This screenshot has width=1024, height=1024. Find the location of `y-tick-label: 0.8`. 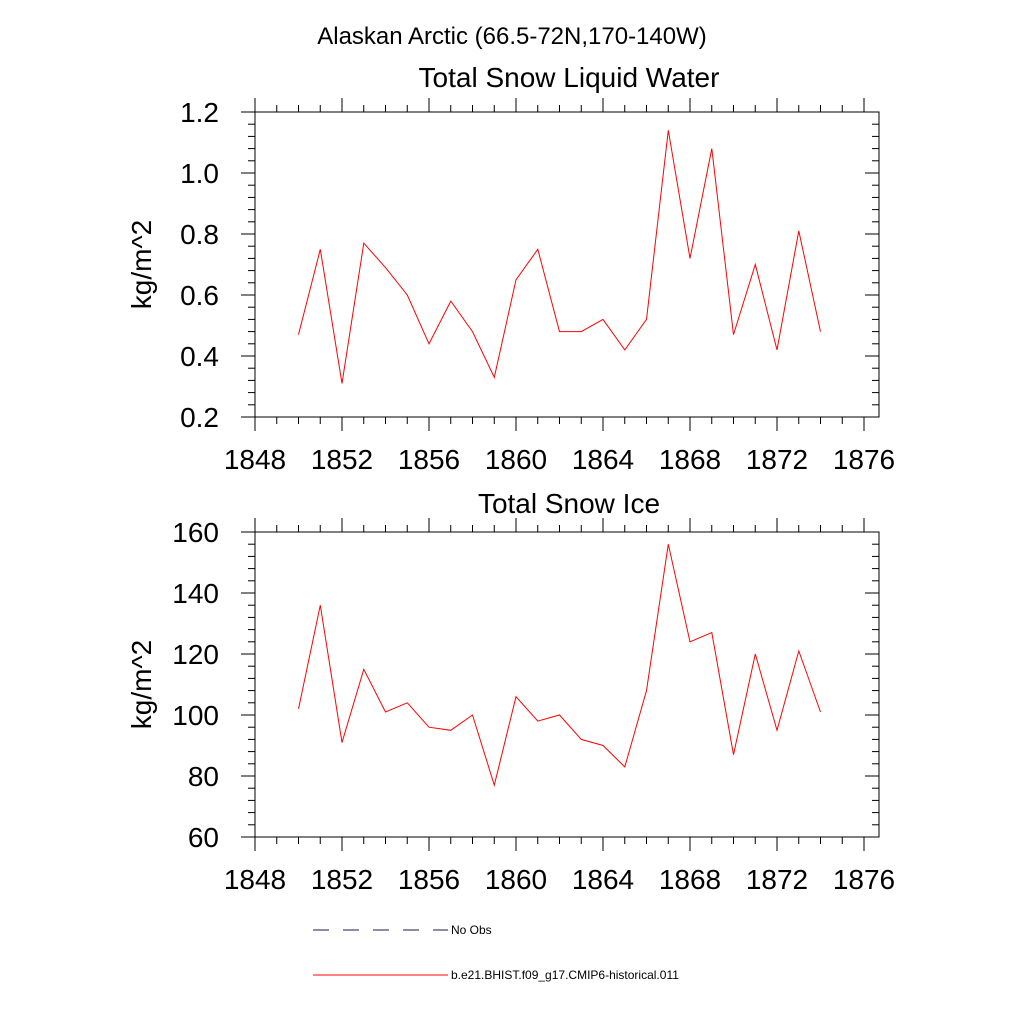

y-tick-label: 0.8 is located at coordinates (199, 234).